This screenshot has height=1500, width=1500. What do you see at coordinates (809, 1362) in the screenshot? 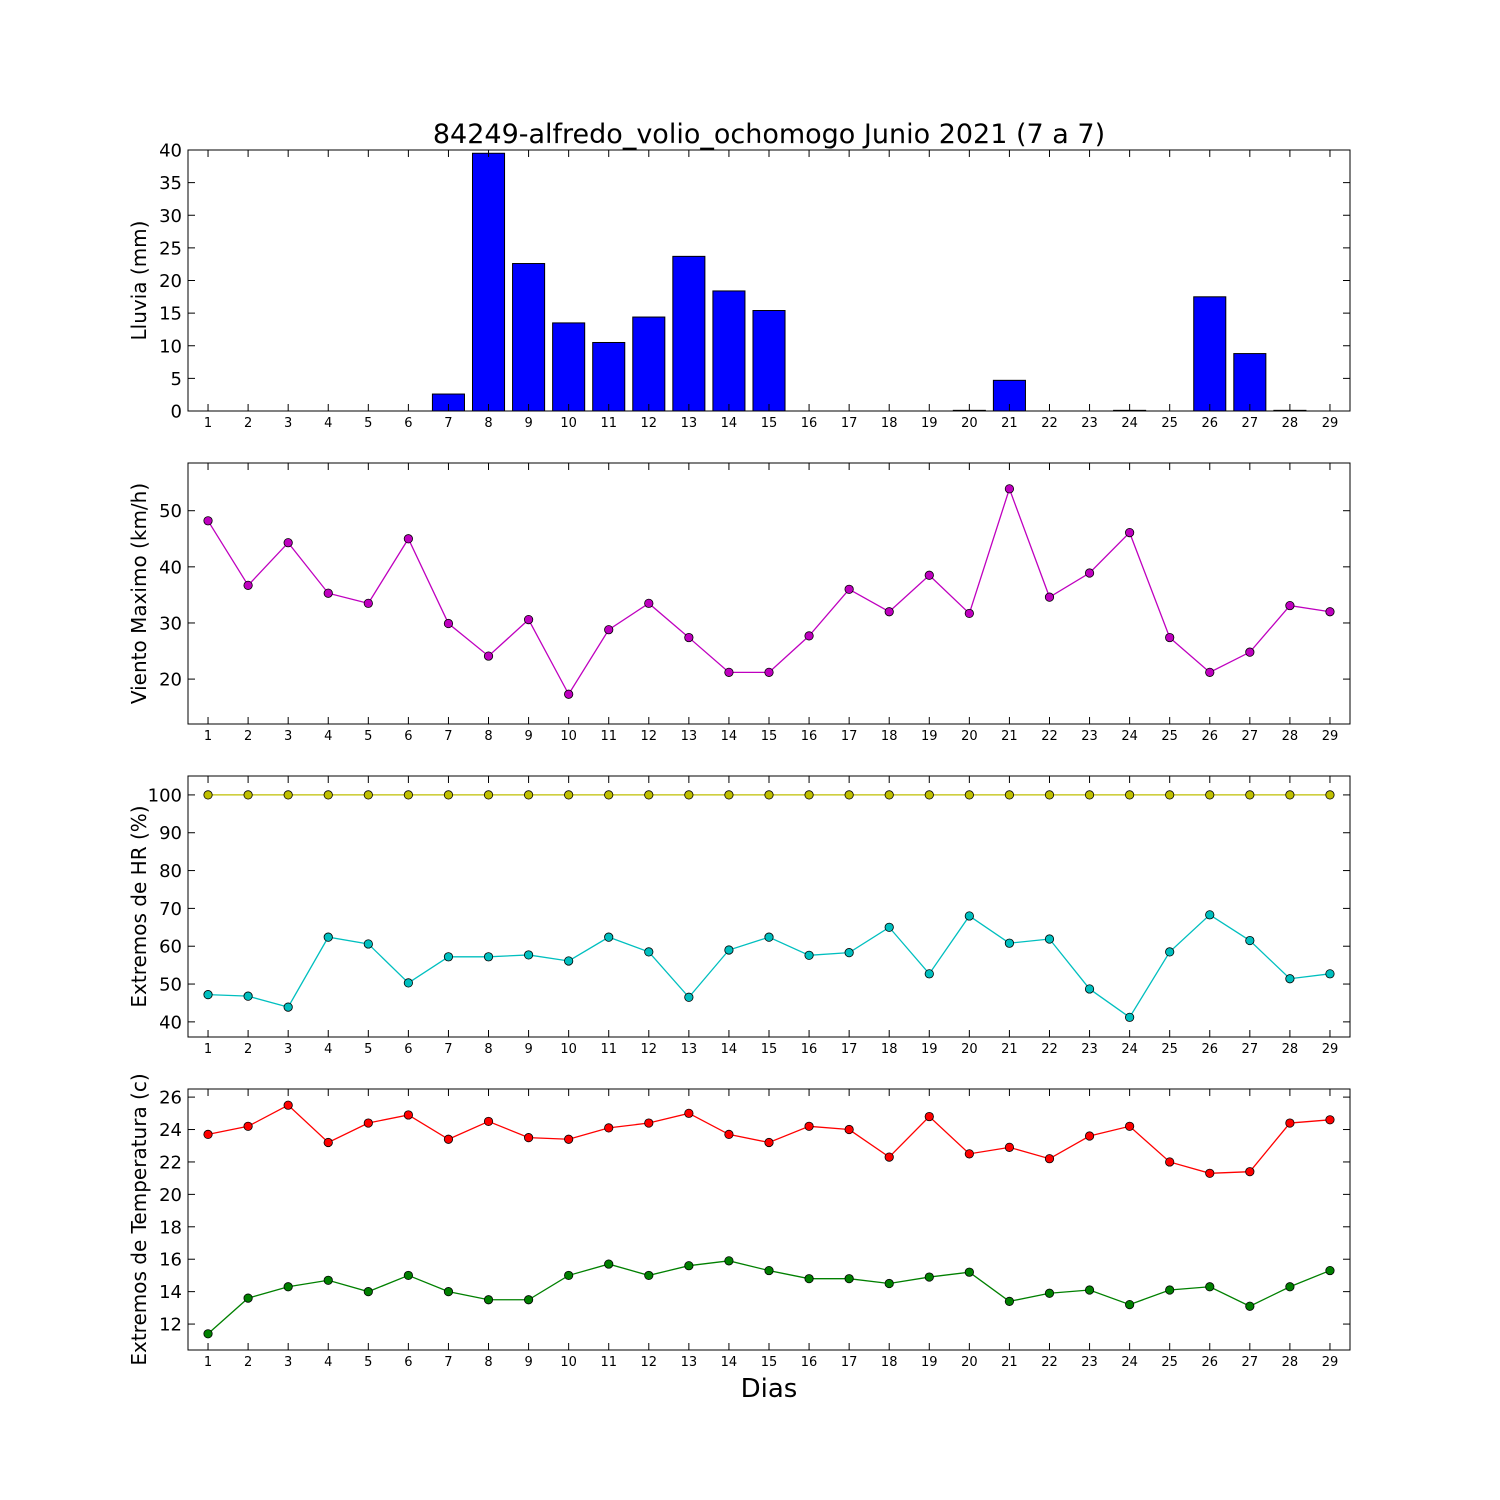
I see `temperatura-xtick-label: 16` at bounding box center [809, 1362].